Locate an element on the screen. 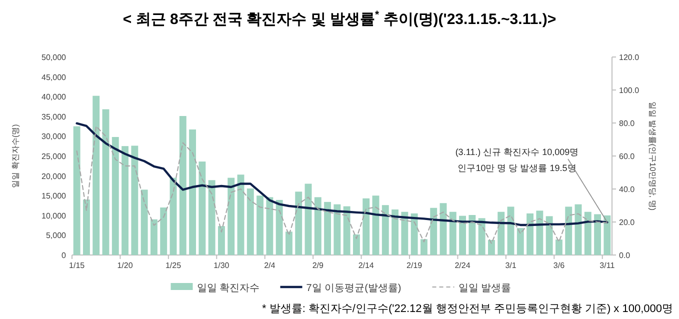 The height and width of the screenshot is (319, 679). x-tick-label: 3/1 is located at coordinates (511, 265).